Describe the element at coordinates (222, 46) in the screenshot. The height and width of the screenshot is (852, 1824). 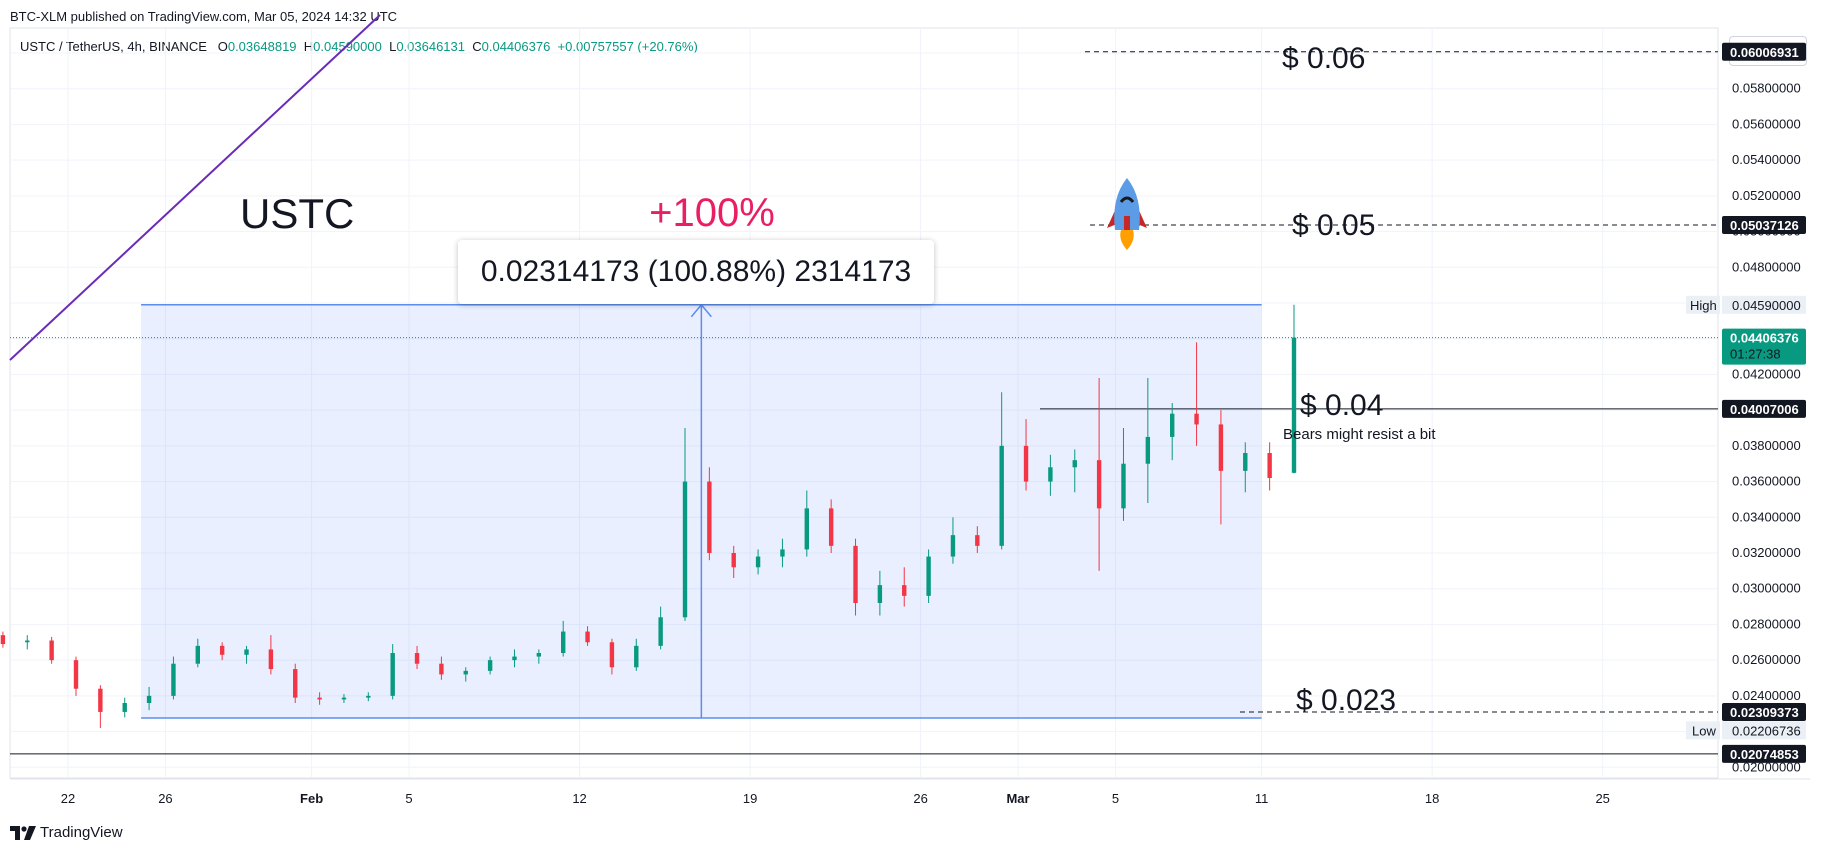
I see `legend-open-label: O` at that location.